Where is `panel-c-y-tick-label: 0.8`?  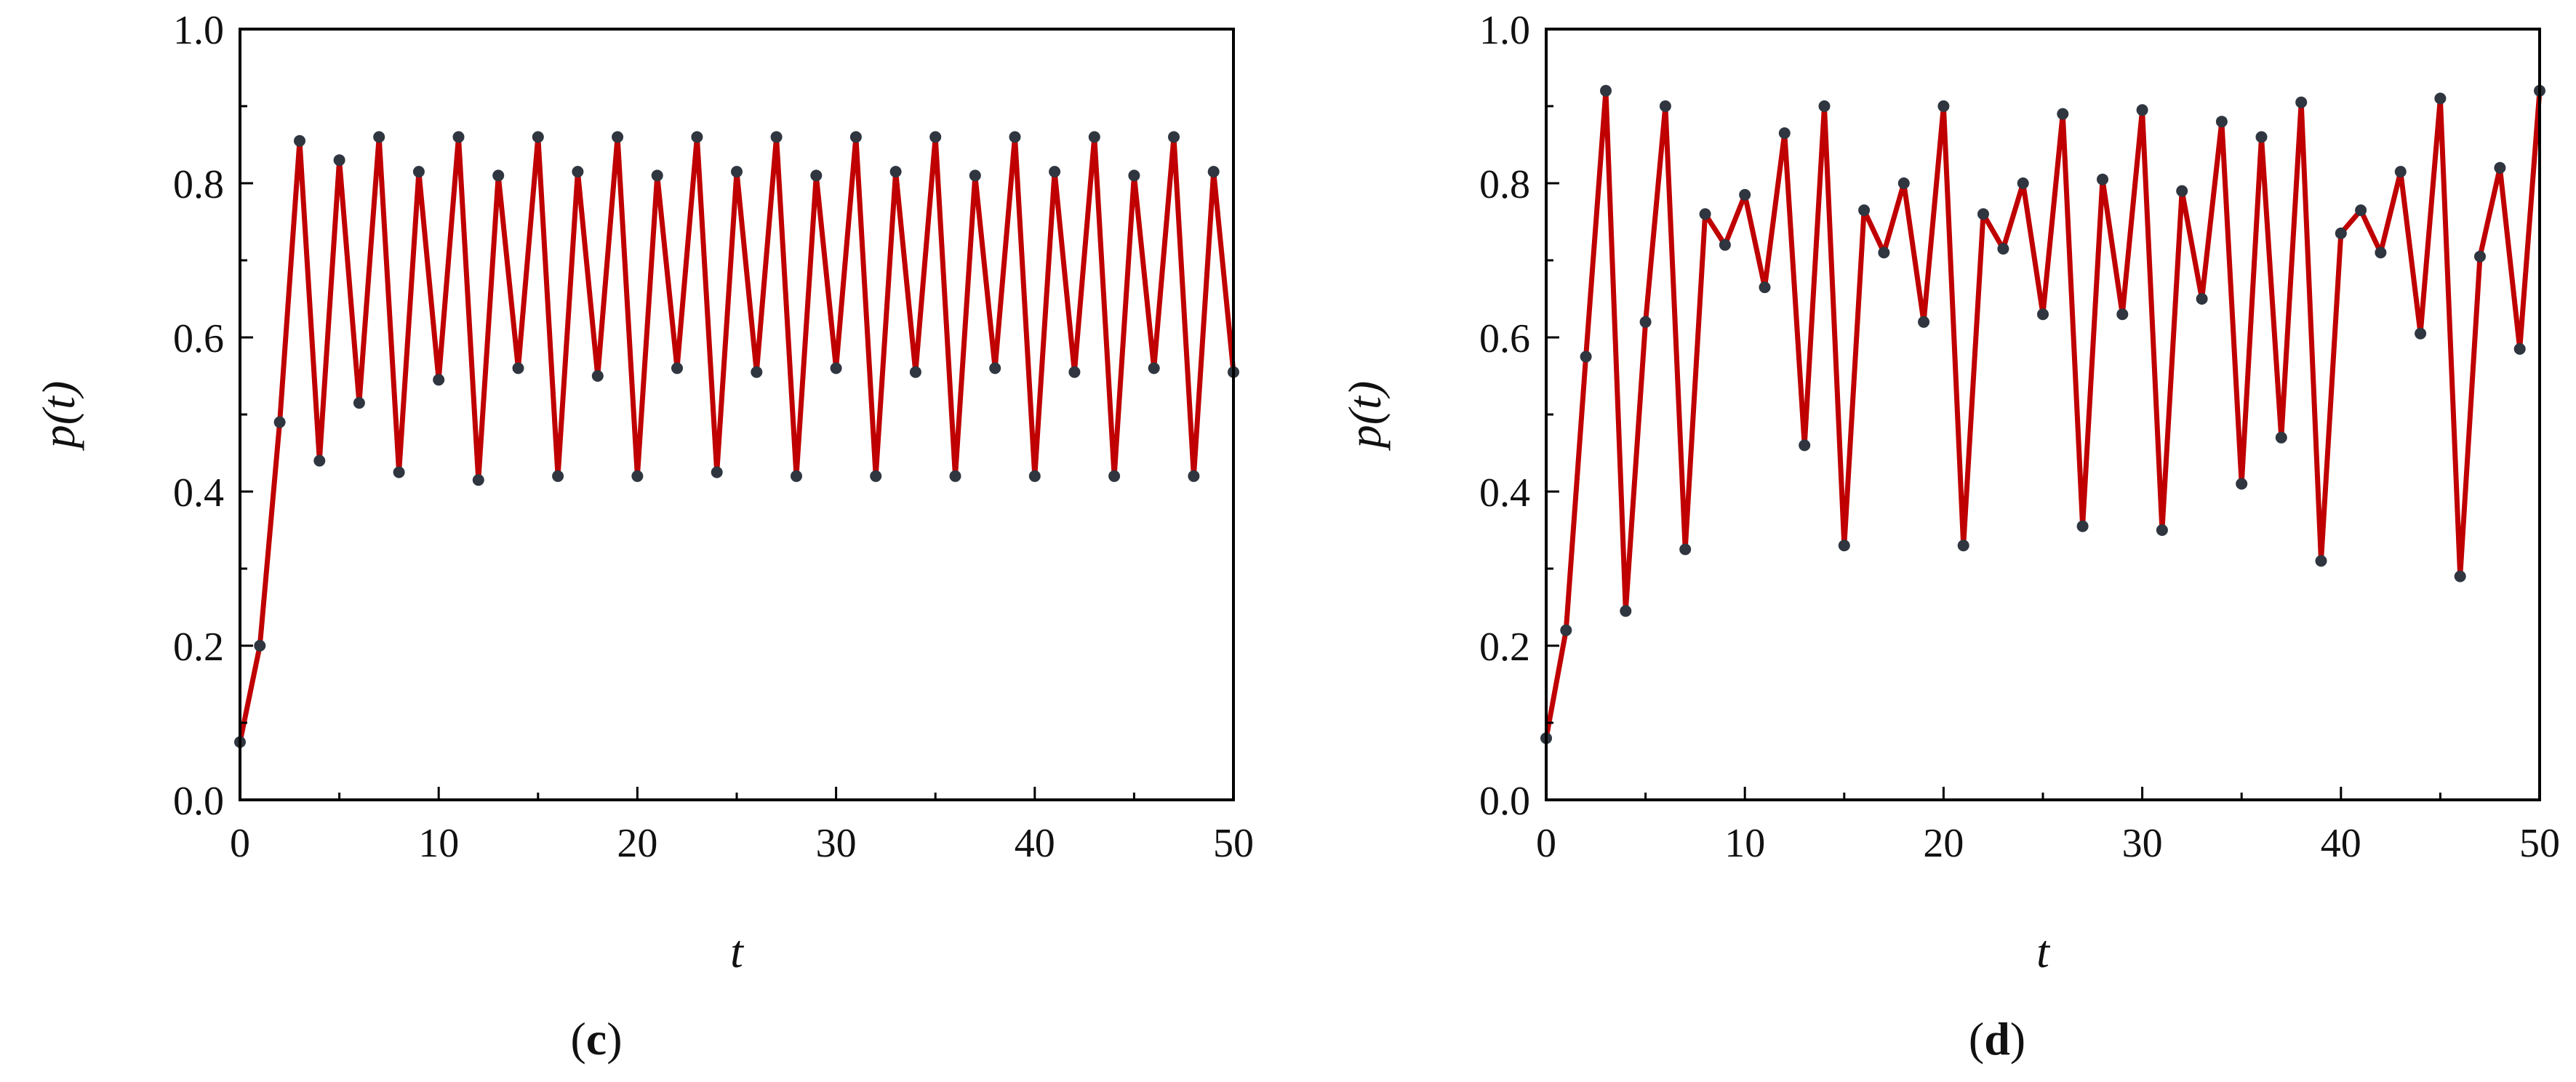 panel-c-y-tick-label: 0.8 is located at coordinates (198, 185).